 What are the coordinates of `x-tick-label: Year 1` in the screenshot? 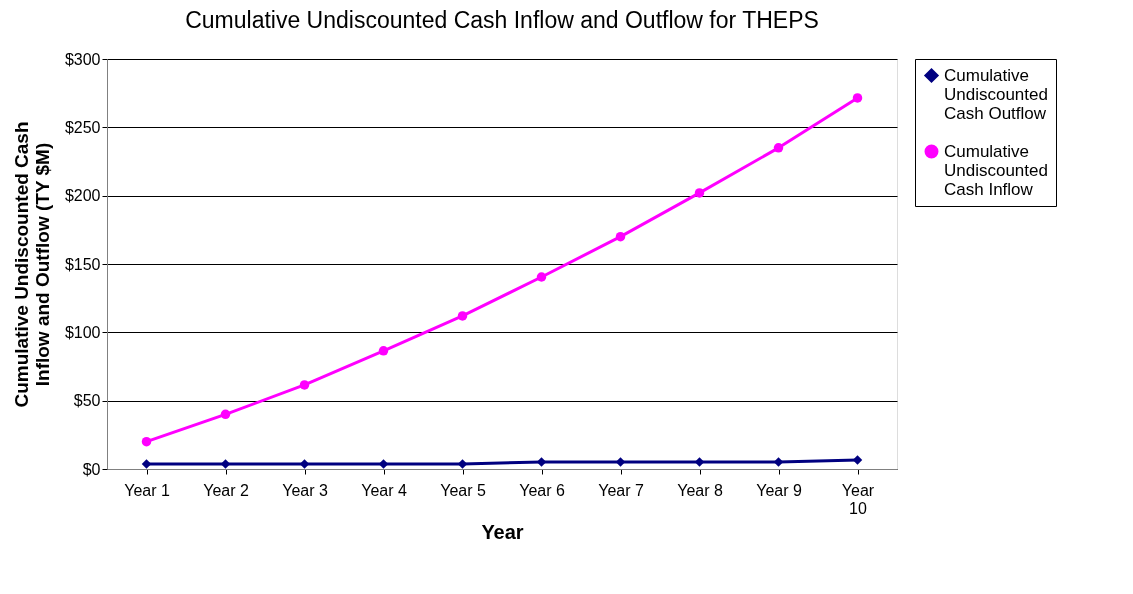 It's located at (147, 490).